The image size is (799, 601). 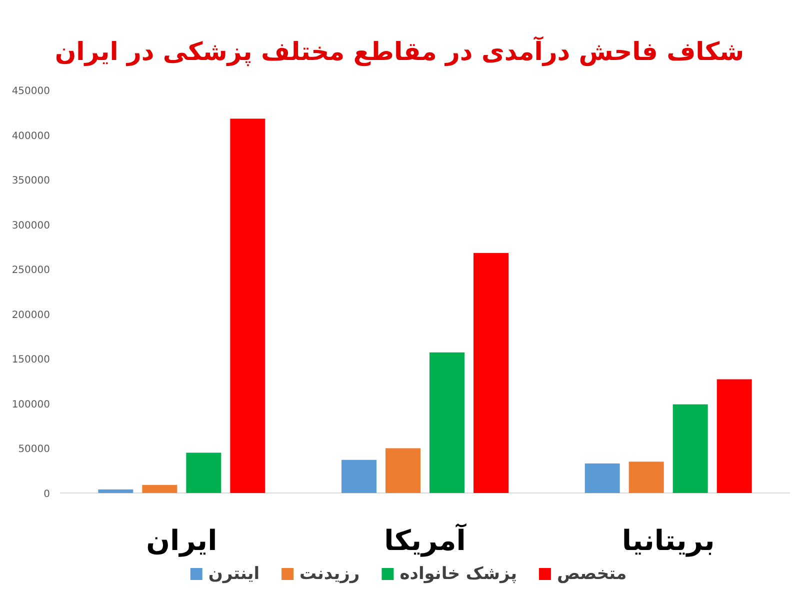 I want to click on y-tick-label: 250000, so click(x=31, y=270).